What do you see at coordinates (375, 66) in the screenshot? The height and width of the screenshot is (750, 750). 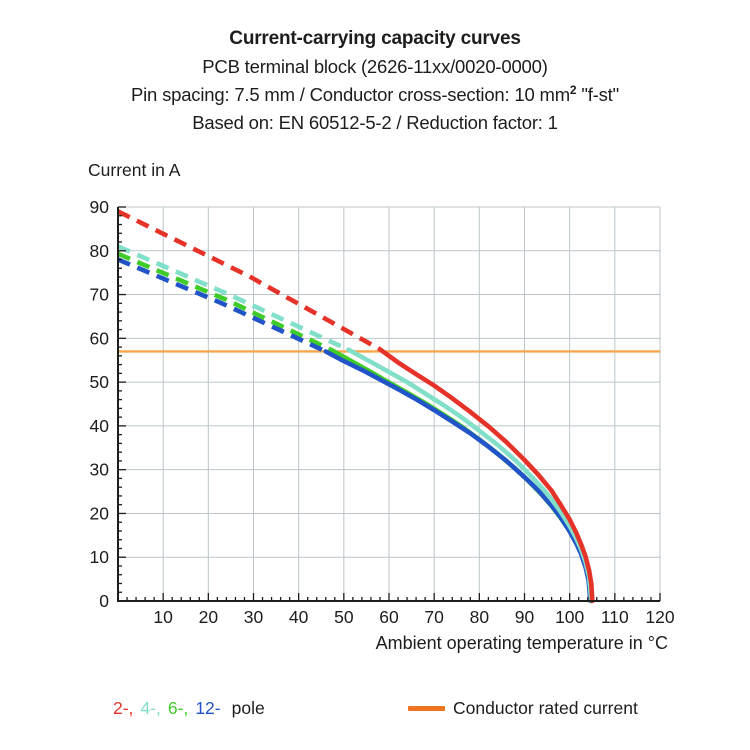 I see `chart-subtitle-model: PCB terminal block (2626-11xx/0020-0000)` at bounding box center [375, 66].